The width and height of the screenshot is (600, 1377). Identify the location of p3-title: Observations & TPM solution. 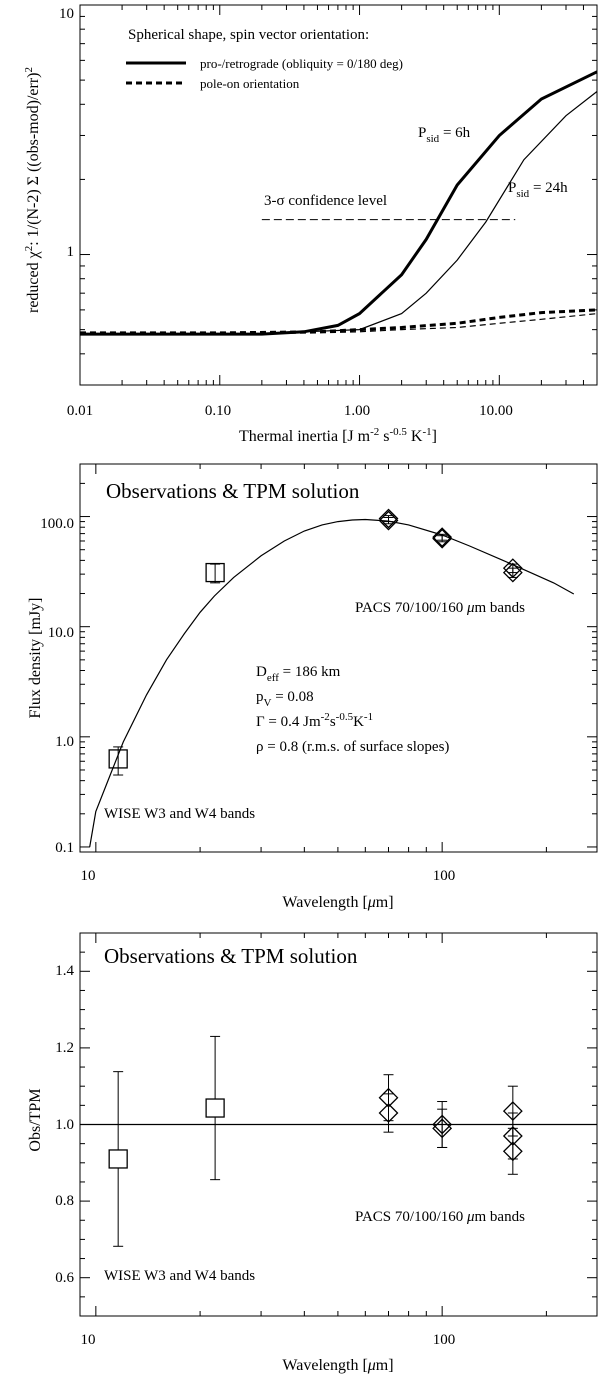
(231, 956).